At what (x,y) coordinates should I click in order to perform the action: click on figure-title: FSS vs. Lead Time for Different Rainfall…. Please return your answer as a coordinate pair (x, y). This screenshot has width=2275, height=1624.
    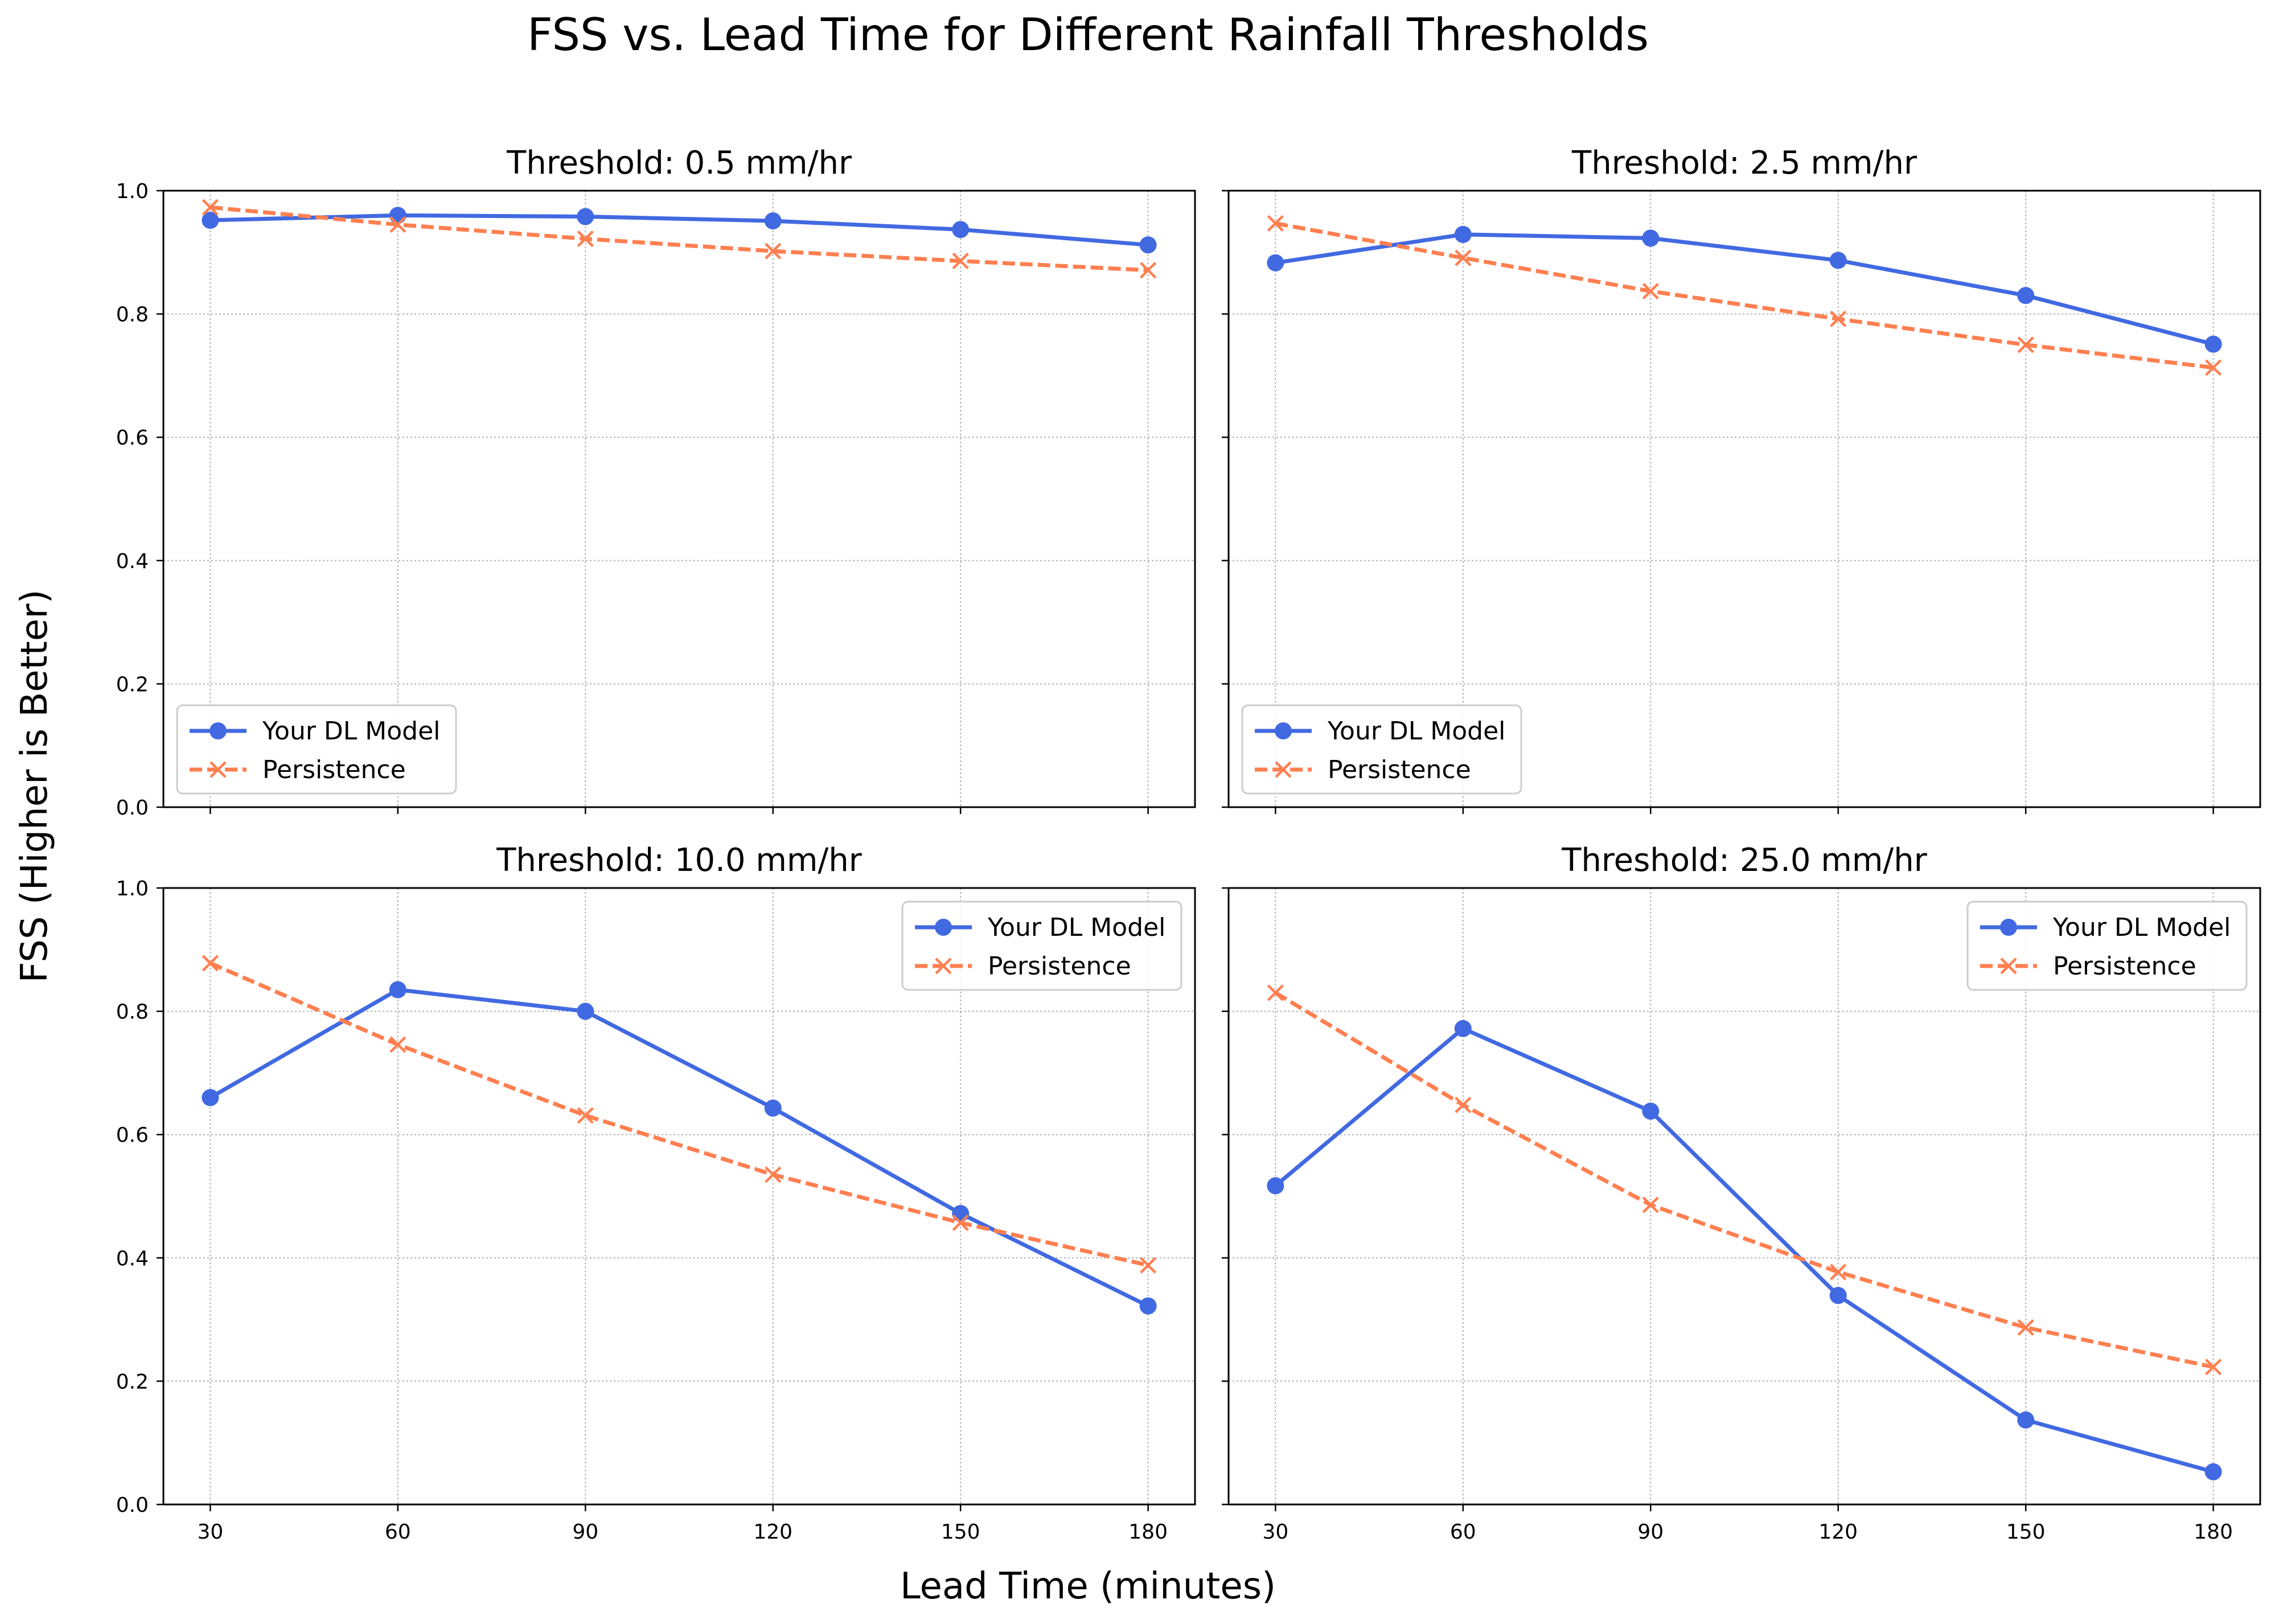
    Looking at the image, I should click on (1088, 35).